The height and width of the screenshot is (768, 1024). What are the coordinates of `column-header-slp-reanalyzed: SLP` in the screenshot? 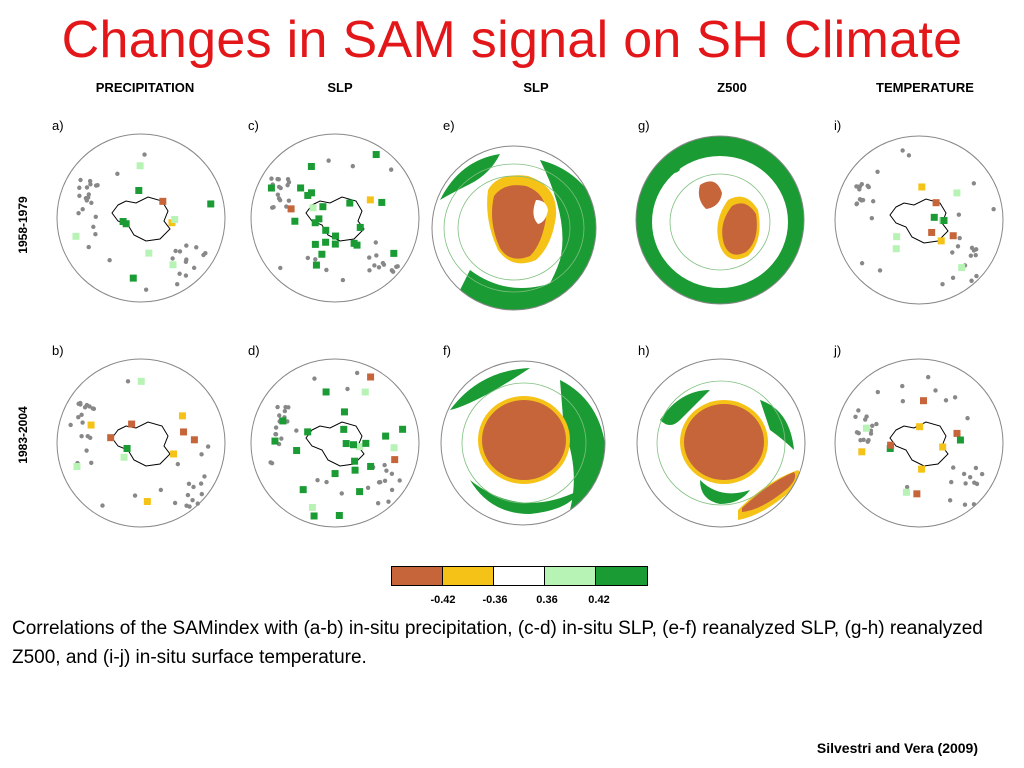 It's located at (536, 87).